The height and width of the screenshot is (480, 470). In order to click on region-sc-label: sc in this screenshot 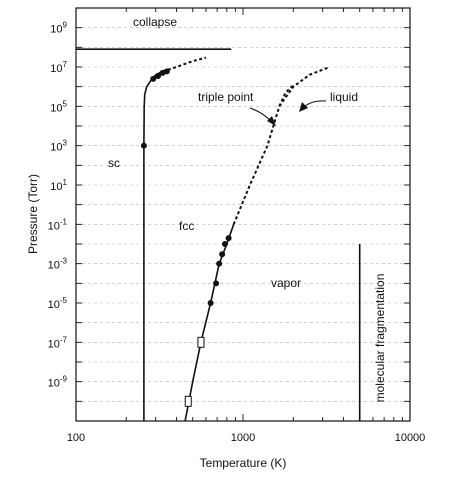, I will do `click(114, 163)`.